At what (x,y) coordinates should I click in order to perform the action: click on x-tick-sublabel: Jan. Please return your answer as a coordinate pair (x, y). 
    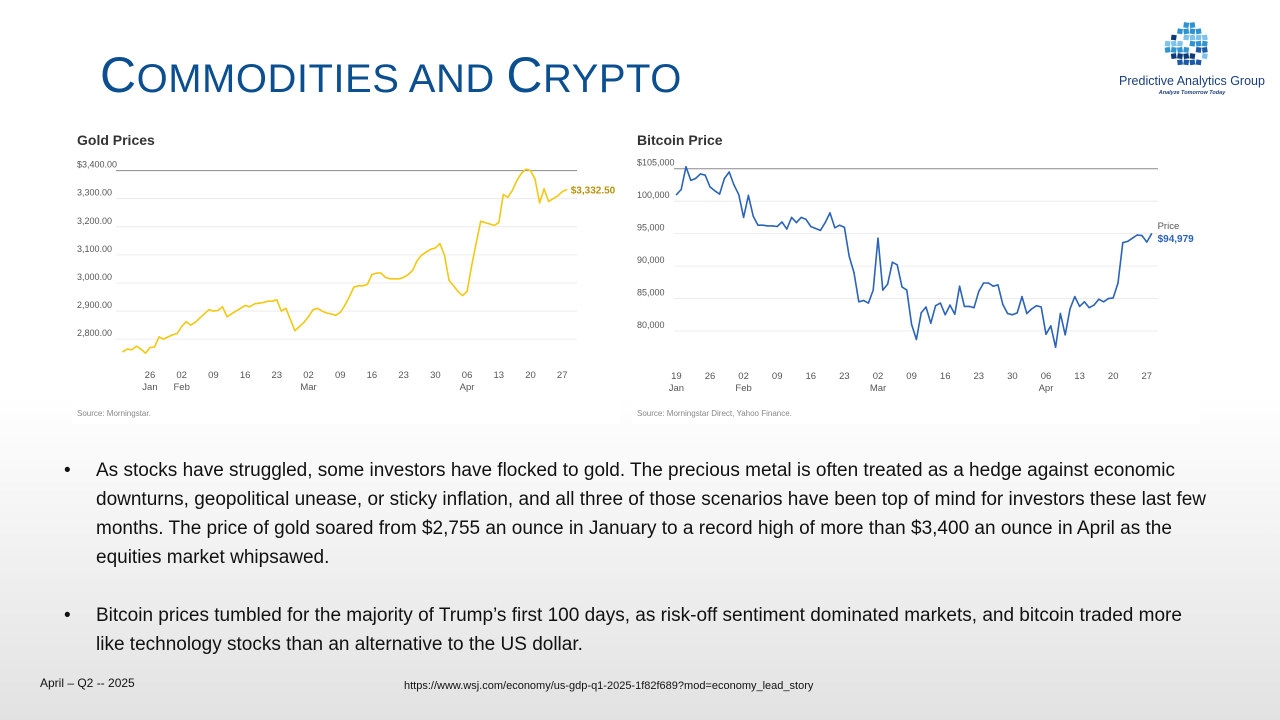
    Looking at the image, I should click on (676, 388).